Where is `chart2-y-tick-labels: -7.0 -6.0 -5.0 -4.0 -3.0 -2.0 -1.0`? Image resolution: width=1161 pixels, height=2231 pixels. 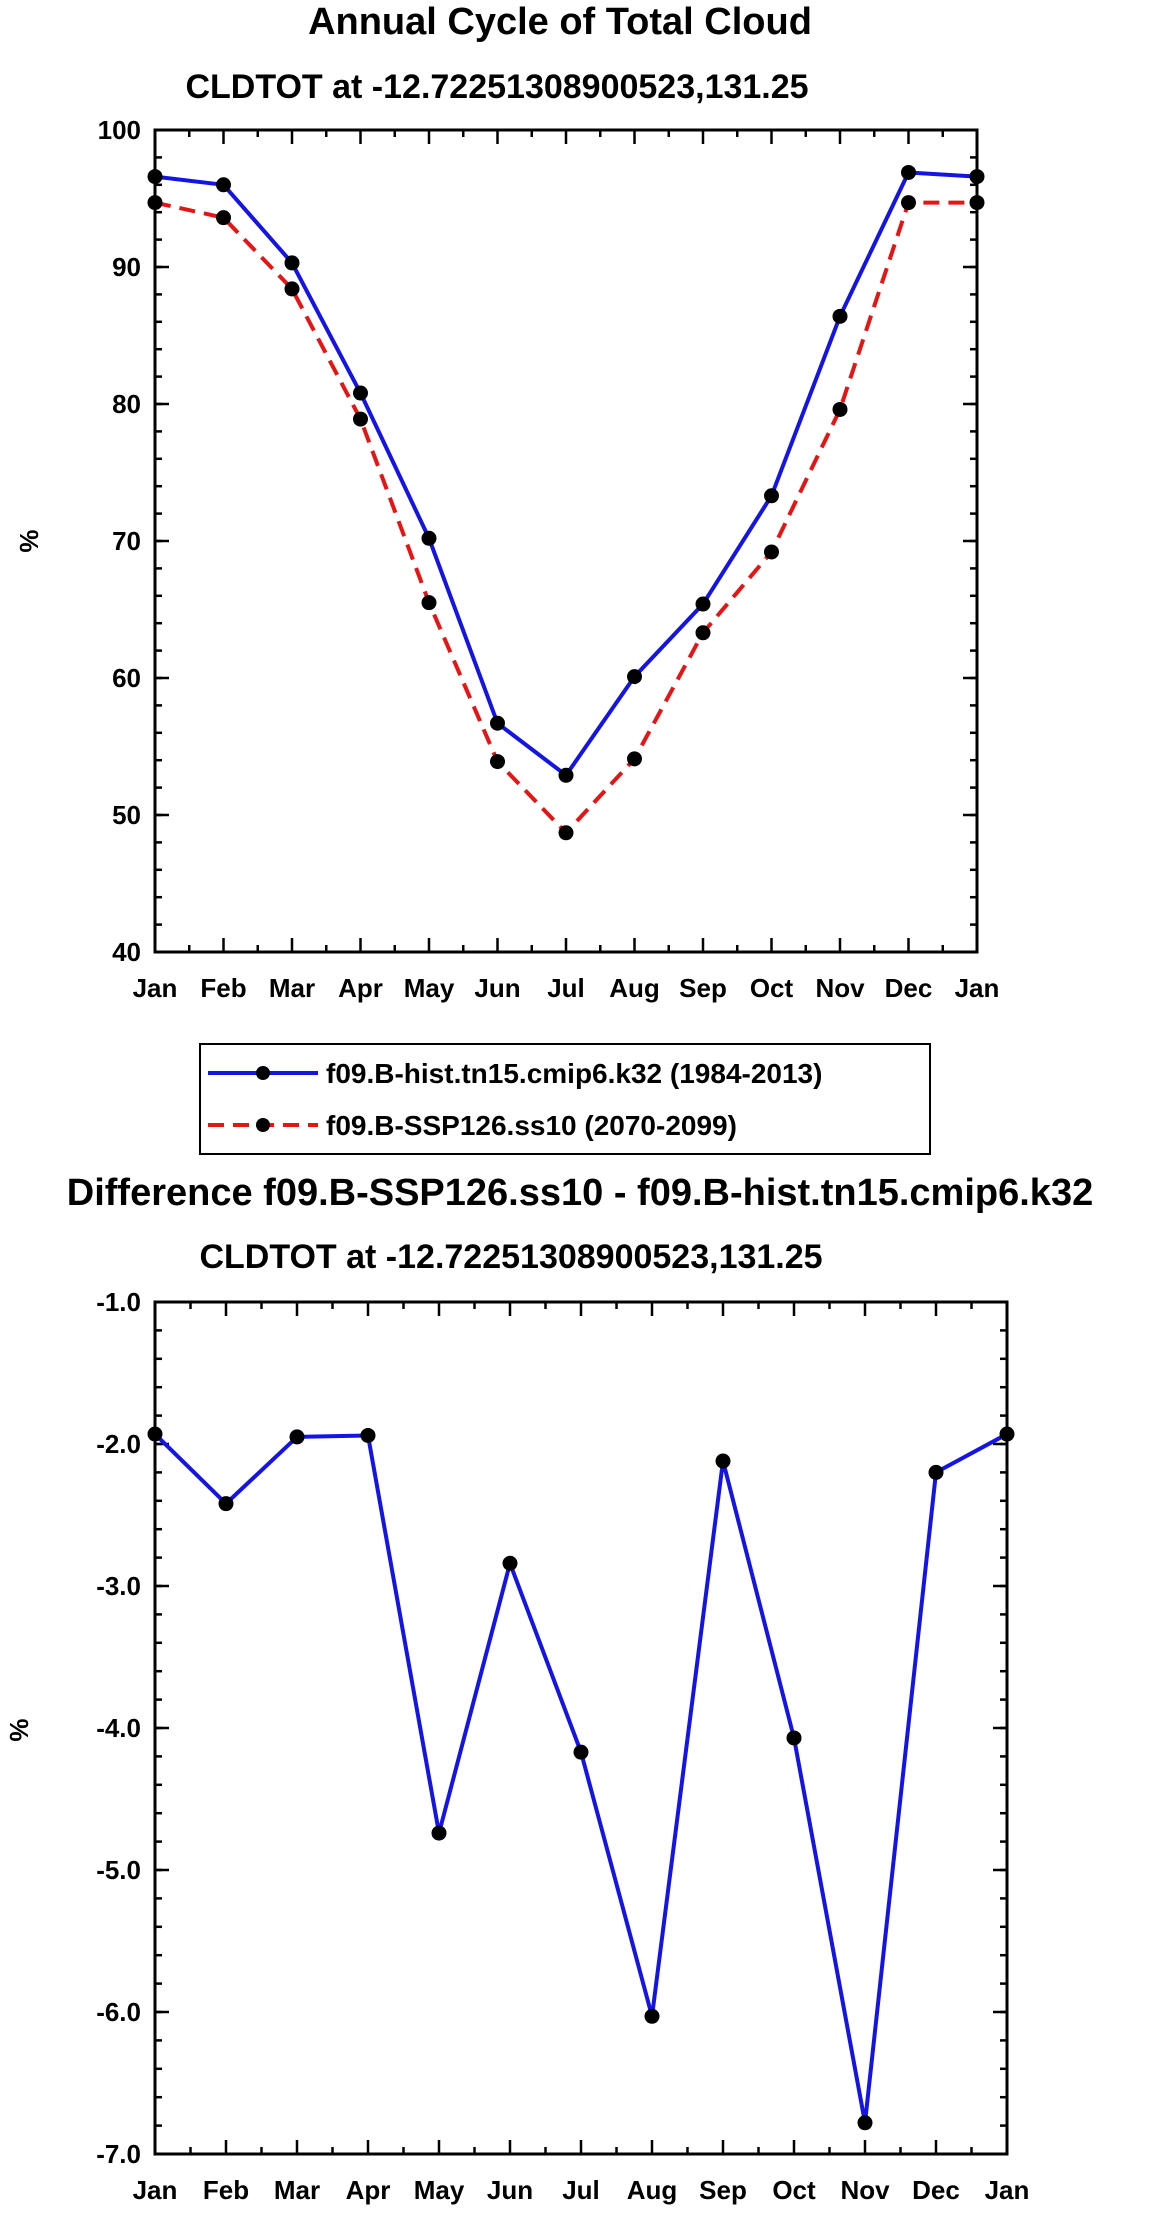
chart2-y-tick-labels: -7.0 -6.0 -5.0 -4.0 -3.0 -2.0 -1.0 is located at coordinates (118, 1728).